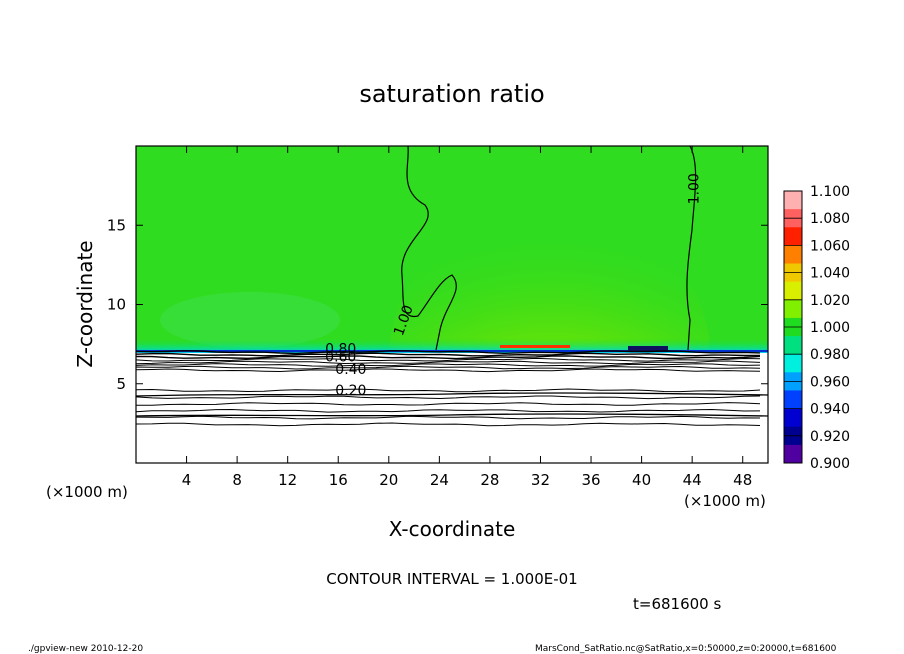  I want to click on contour-label: 1.00, so click(694, 188).